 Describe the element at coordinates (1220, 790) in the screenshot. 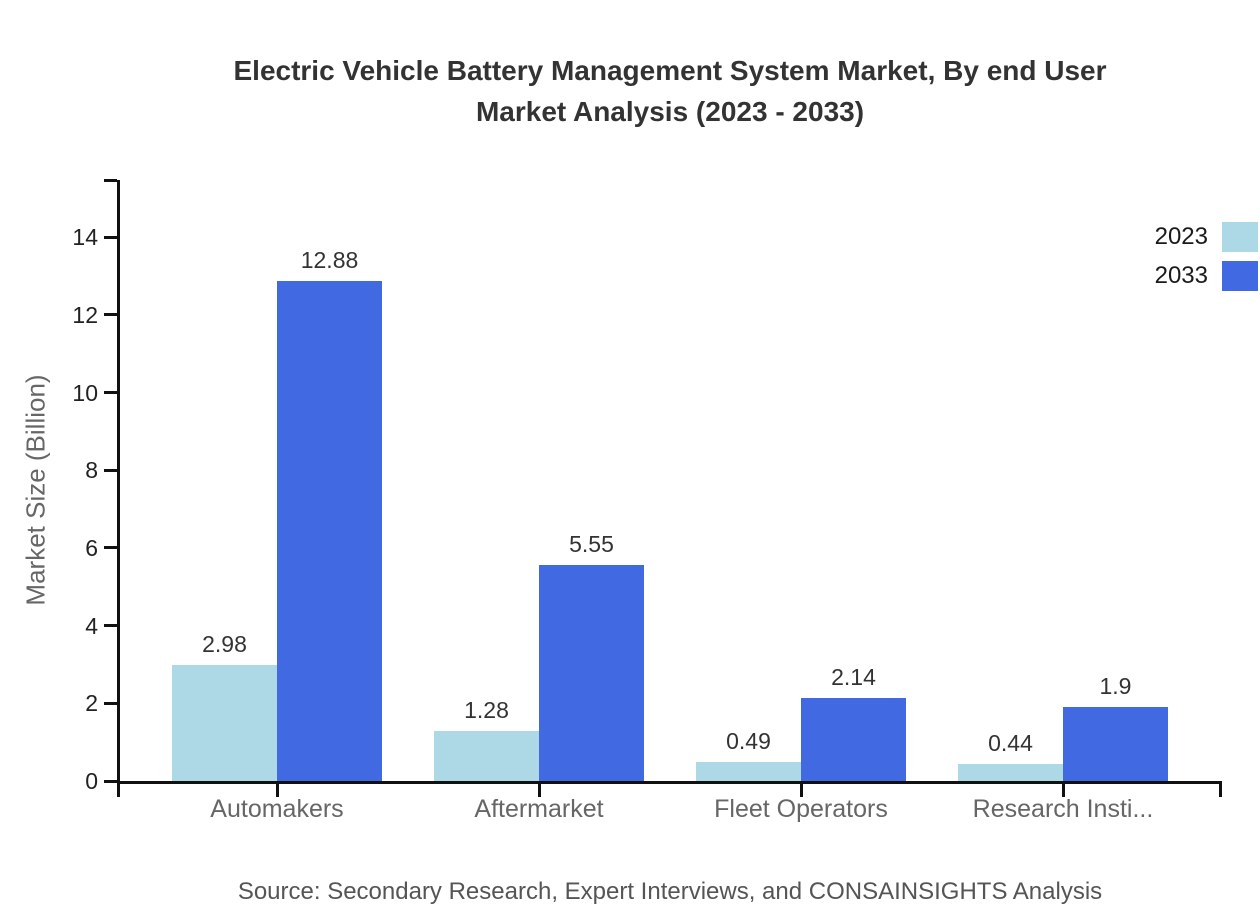

I see `x-axis-right-end-tick` at that location.